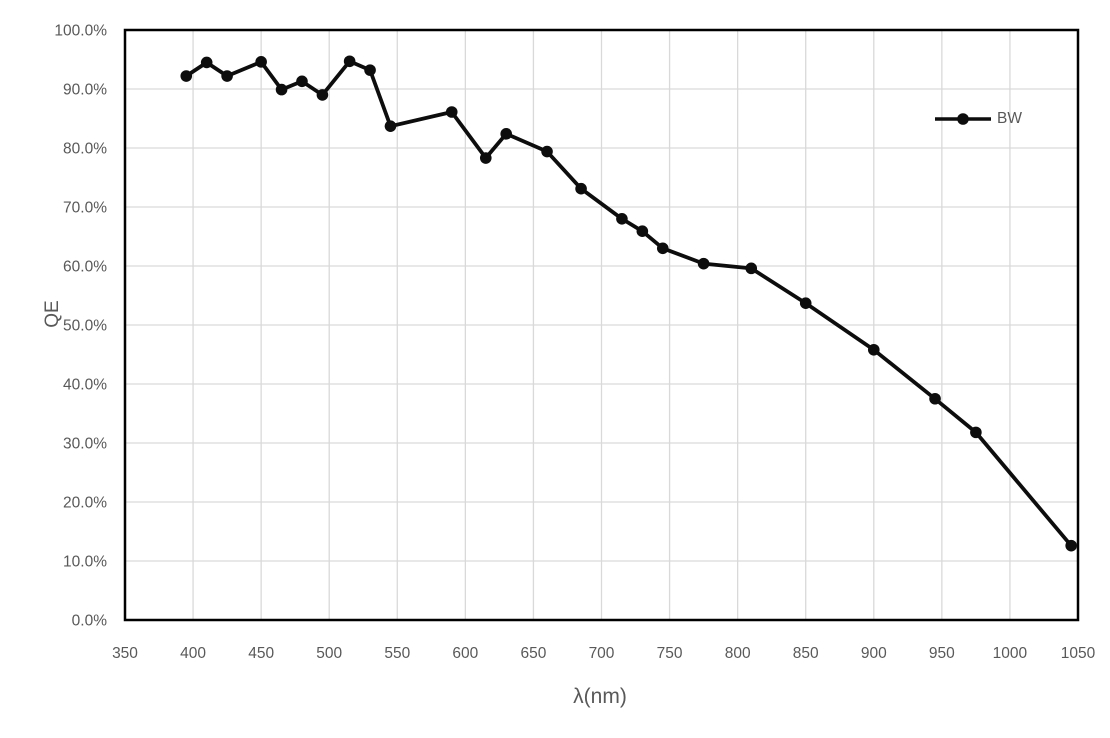 The image size is (1110, 738). I want to click on y-tick-label: 100.0%, so click(80, 31).